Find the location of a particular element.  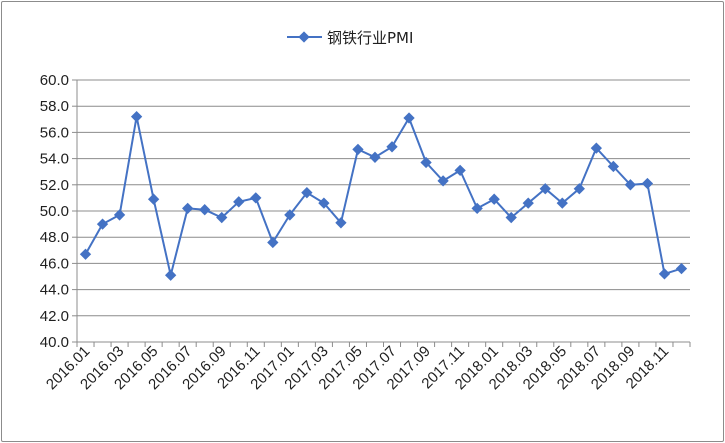

y-tick-label: 48.0 is located at coordinates (54, 237).